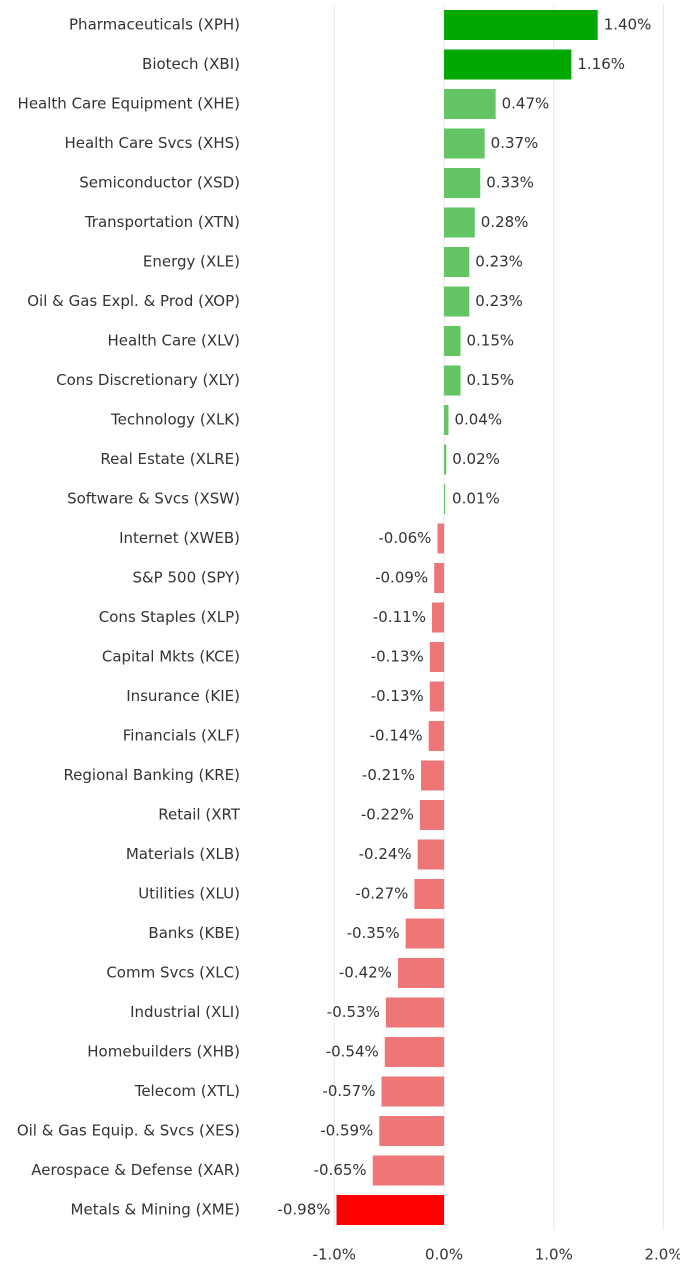 The width and height of the screenshot is (680, 1269). Describe the element at coordinates (348, 1091) in the screenshot. I see `value-label: -0.57%` at that location.